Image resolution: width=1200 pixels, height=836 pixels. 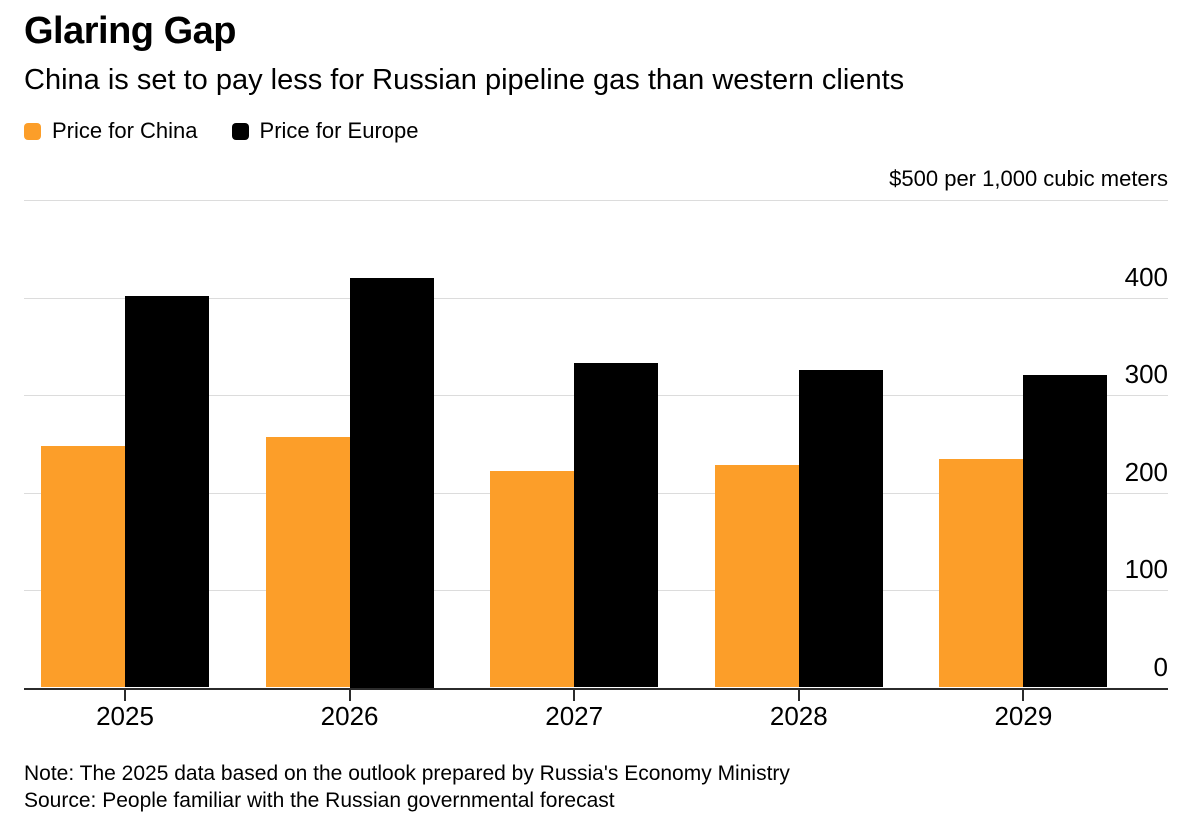 What do you see at coordinates (125, 716) in the screenshot?
I see `x-axis-label-2025: 2025` at bounding box center [125, 716].